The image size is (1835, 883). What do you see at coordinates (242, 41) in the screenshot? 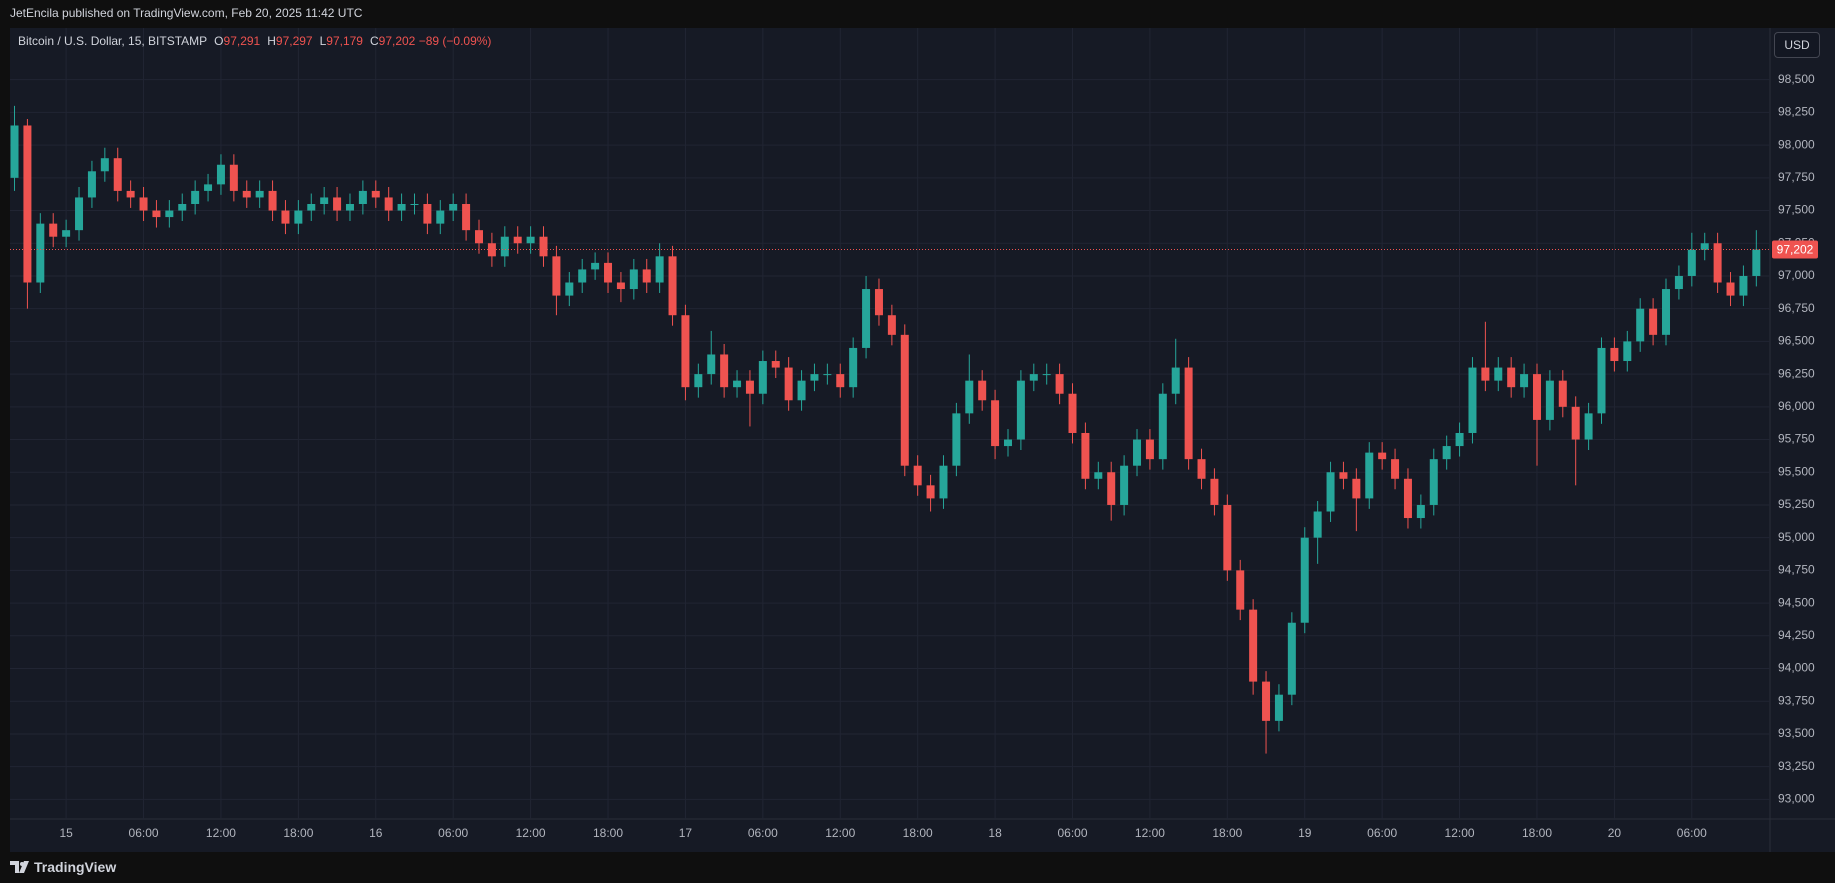
I see `ohlc-value: 97,291` at bounding box center [242, 41].